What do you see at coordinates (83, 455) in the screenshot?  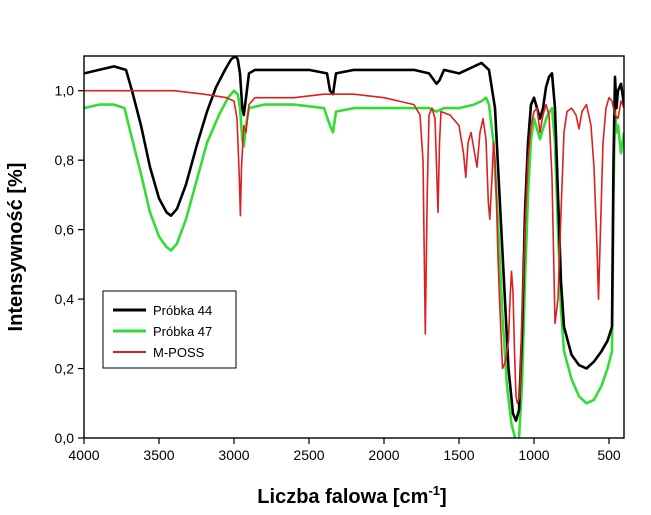 I see `x-tick-label: 4000` at bounding box center [83, 455].